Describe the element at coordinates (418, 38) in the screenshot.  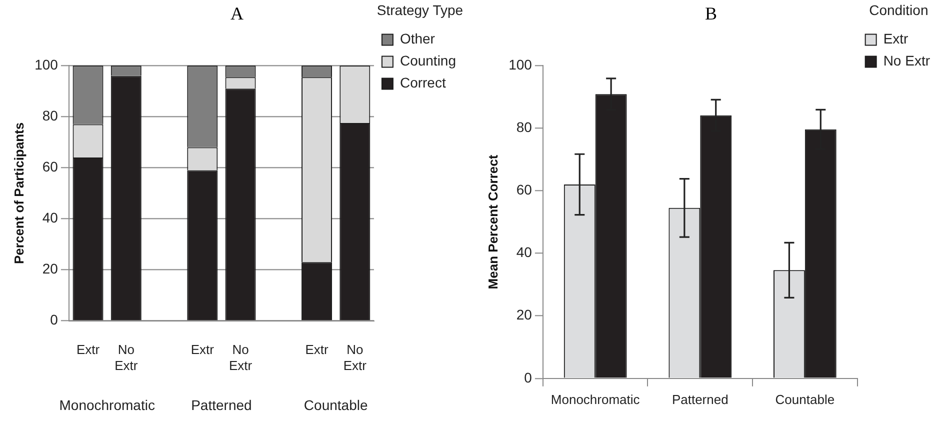
I see `legend-label: Other` at that location.